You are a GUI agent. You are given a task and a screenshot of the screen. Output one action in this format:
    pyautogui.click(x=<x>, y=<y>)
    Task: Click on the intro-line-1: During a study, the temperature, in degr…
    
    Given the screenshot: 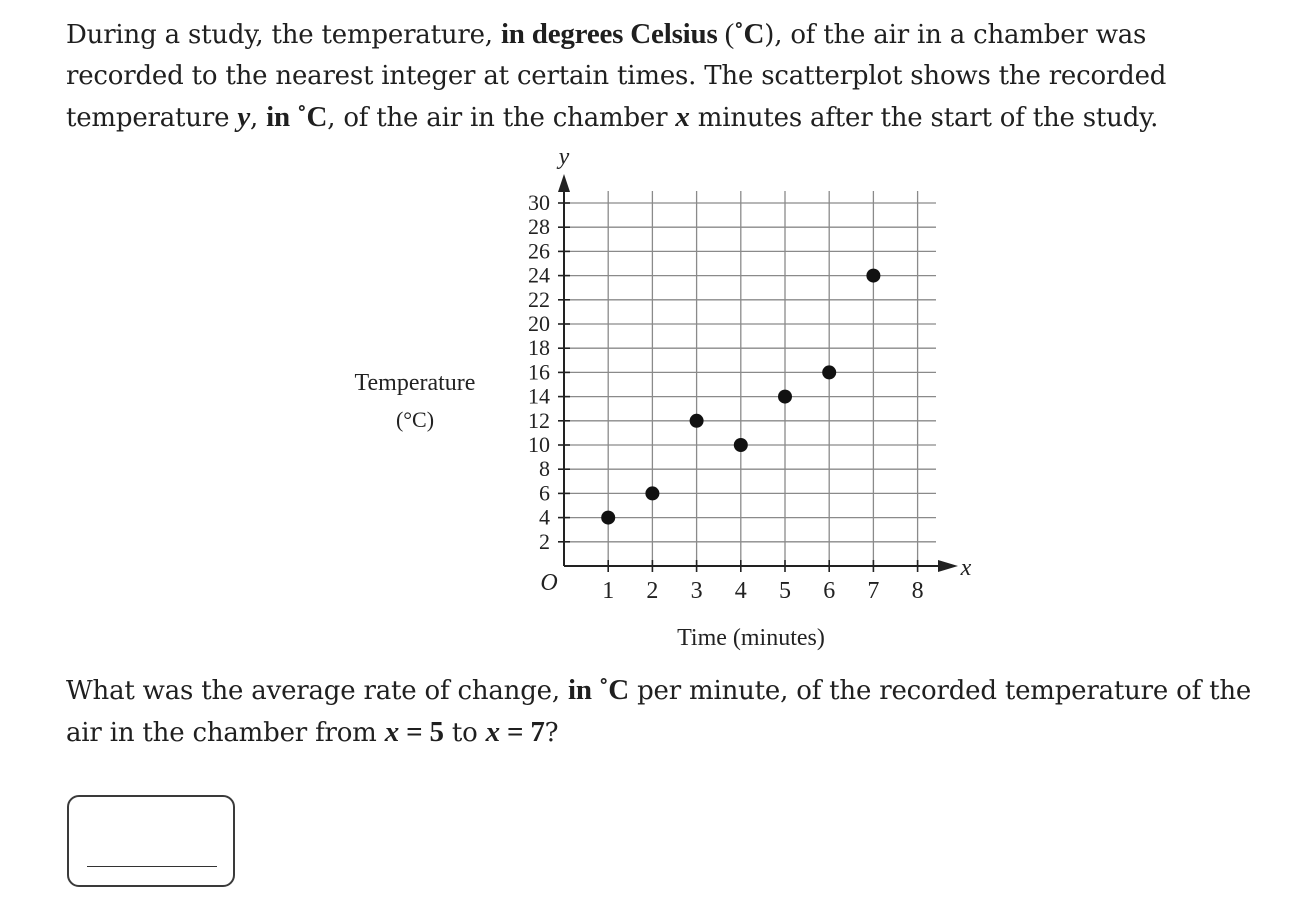 What is the action you would take?
    pyautogui.click(x=661, y=35)
    